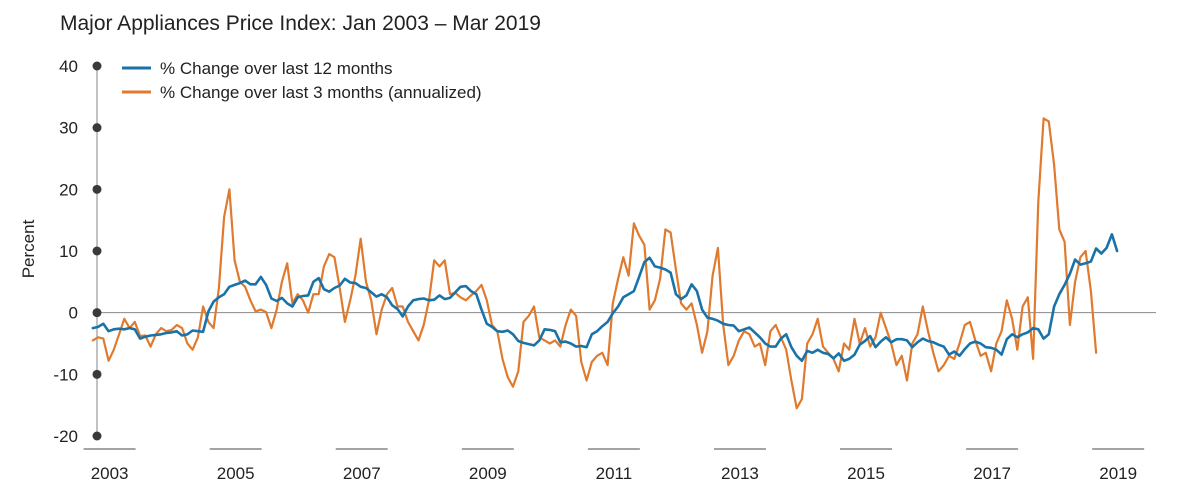  Describe the element at coordinates (614, 473) in the screenshot. I see `x-tick-label: 2011` at that location.